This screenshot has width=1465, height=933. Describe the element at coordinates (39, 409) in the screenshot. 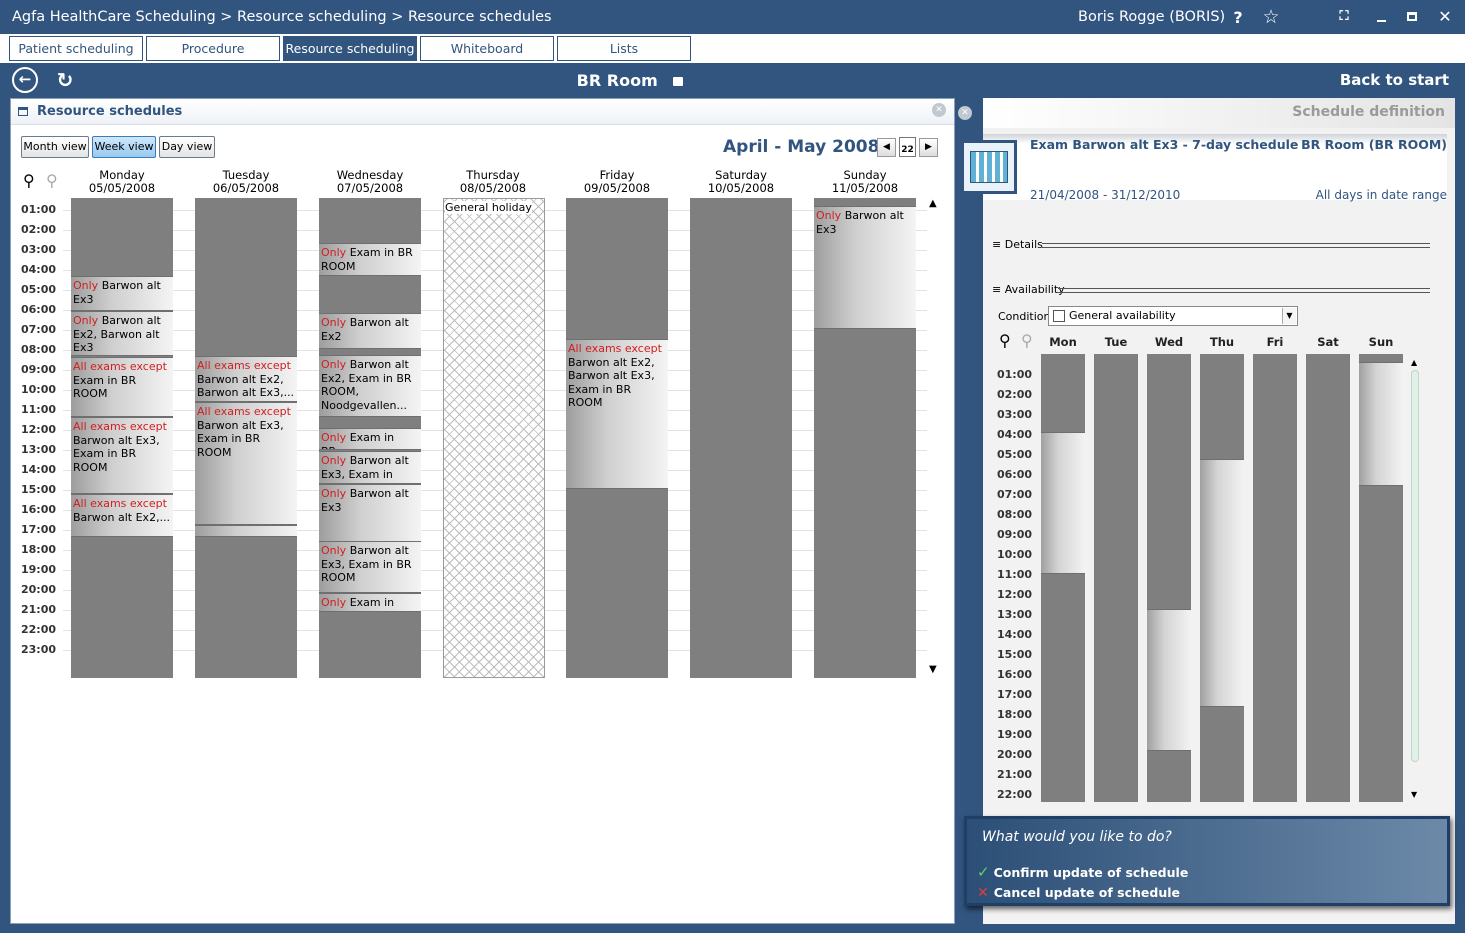

I see `hour-label: 11:00` at that location.